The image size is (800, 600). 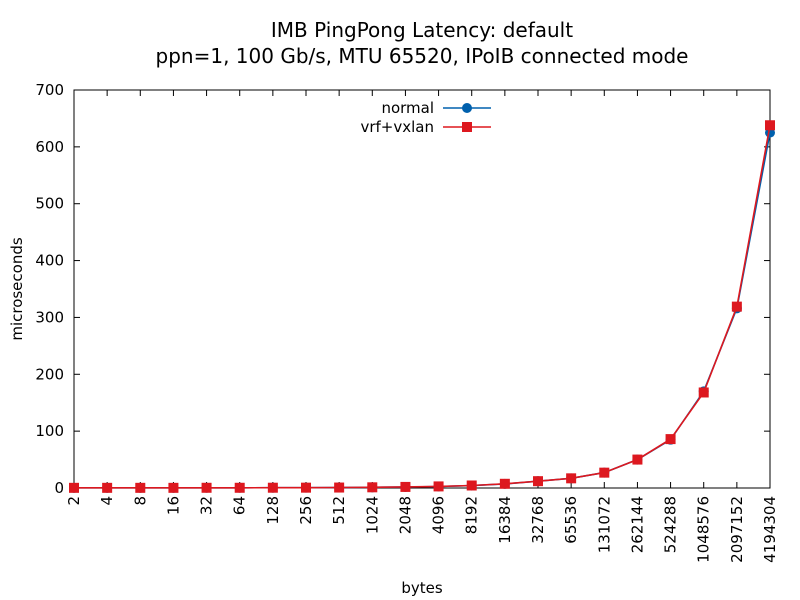 I want to click on x-tick-label: 524288, so click(x=671, y=524).